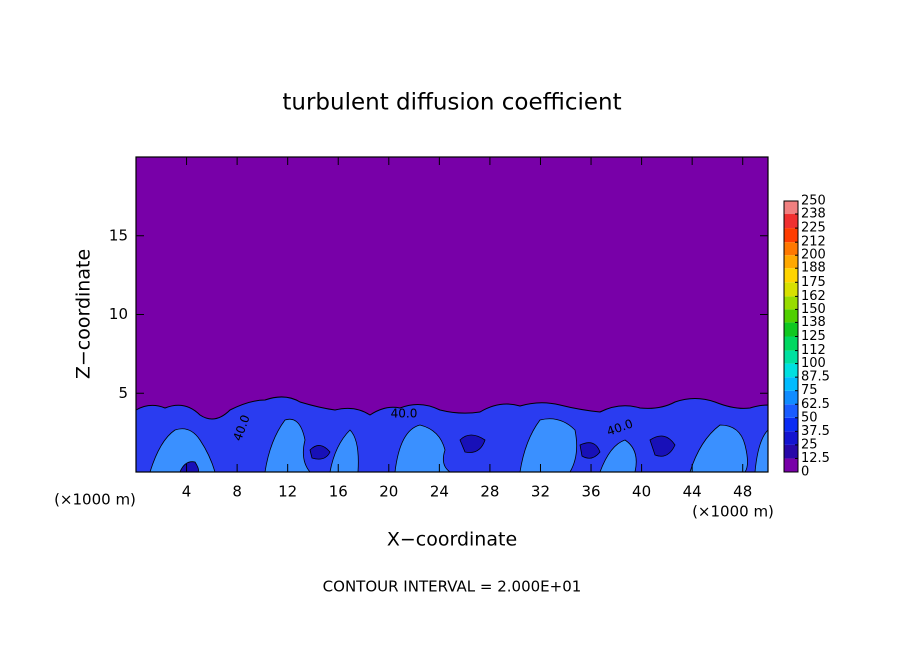 This screenshot has height=658, width=904. Describe the element at coordinates (813, 336) in the screenshot. I see `colorbar-label: 125` at that location.